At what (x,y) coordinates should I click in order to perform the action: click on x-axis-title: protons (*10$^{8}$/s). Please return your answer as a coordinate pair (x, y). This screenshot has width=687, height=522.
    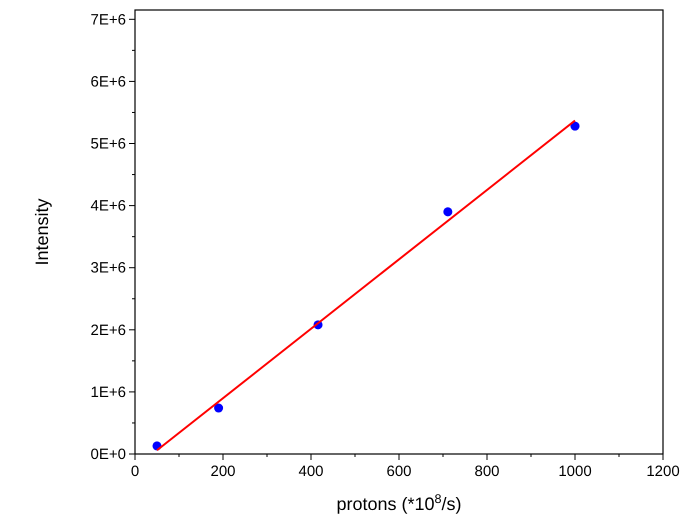
    Looking at the image, I should click on (399, 503).